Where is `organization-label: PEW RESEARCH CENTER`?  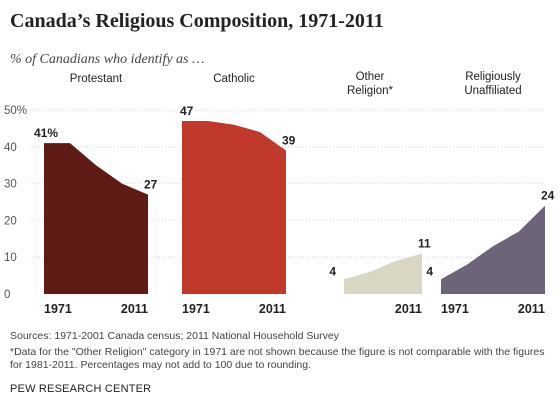 organization-label: PEW RESEARCH CENTER is located at coordinates (81, 389).